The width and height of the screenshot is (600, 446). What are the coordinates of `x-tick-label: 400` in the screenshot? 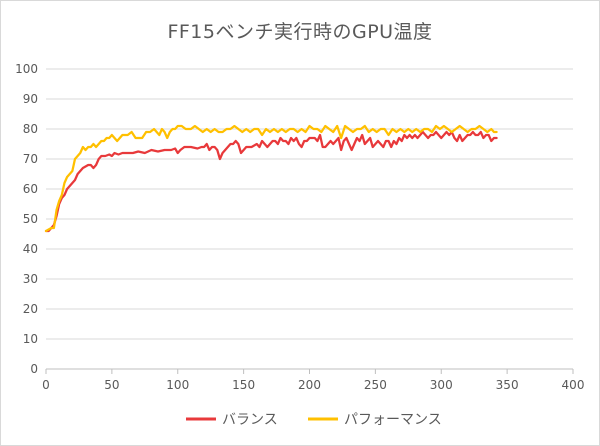 It's located at (573, 385).